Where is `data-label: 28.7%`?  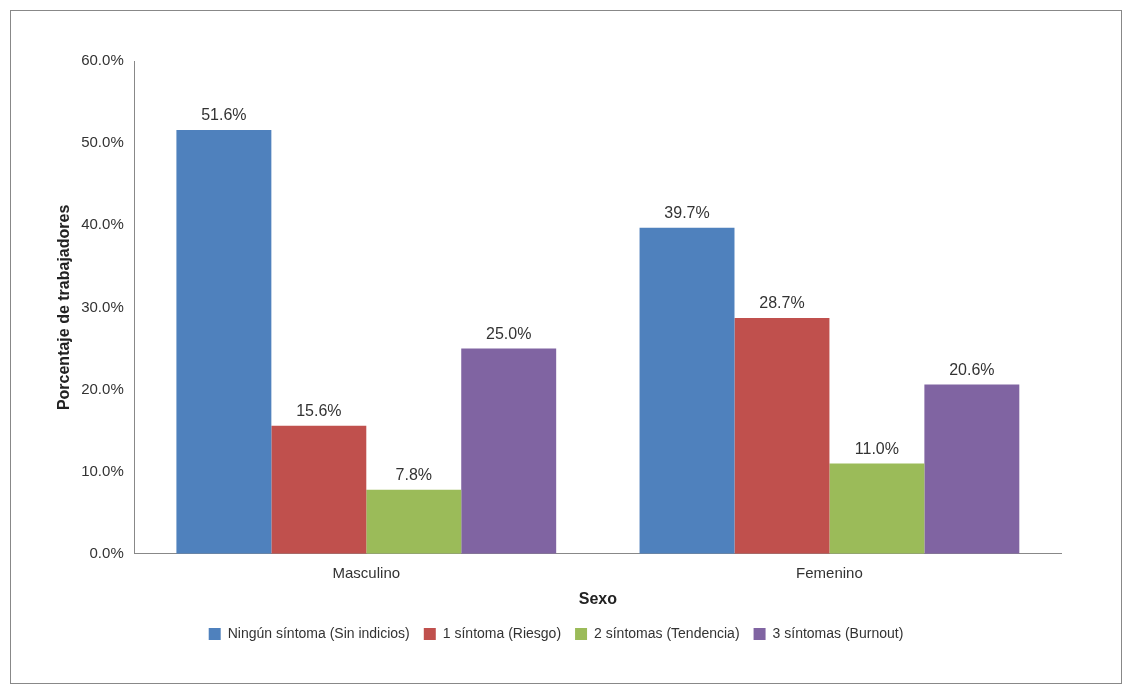
data-label: 28.7% is located at coordinates (782, 303).